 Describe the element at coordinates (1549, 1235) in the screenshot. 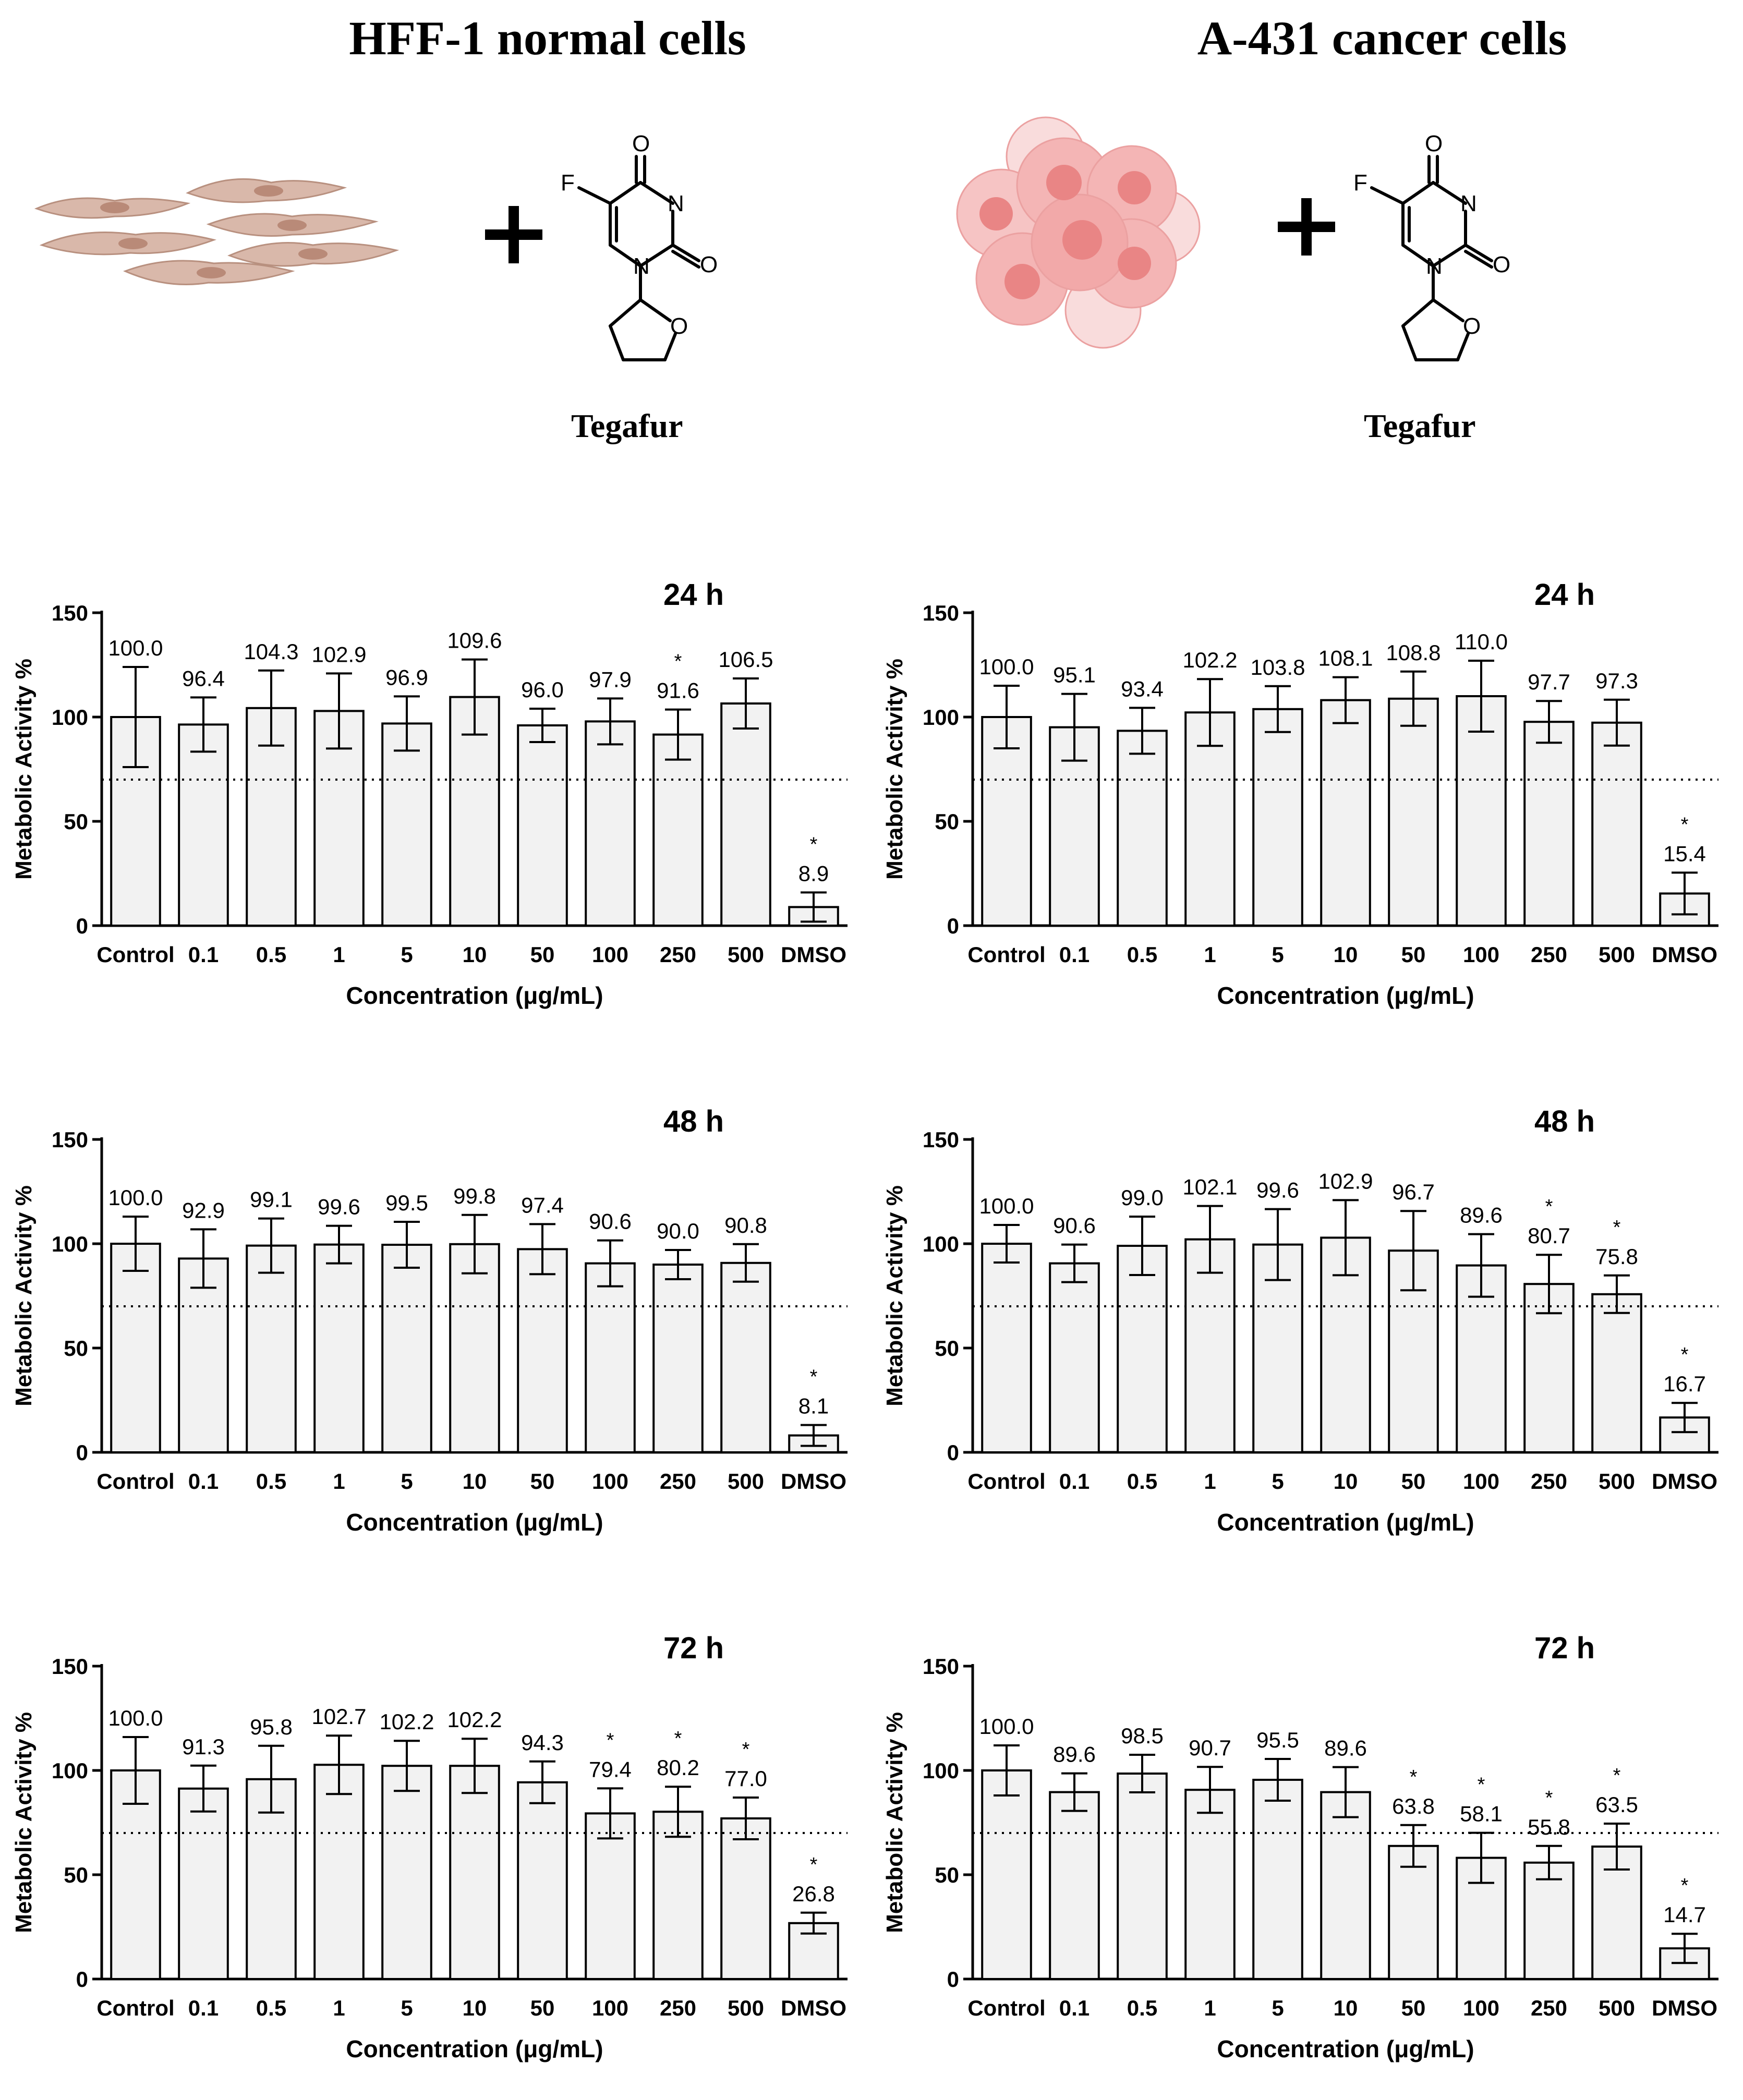

I see `data-label: 80.7` at that location.